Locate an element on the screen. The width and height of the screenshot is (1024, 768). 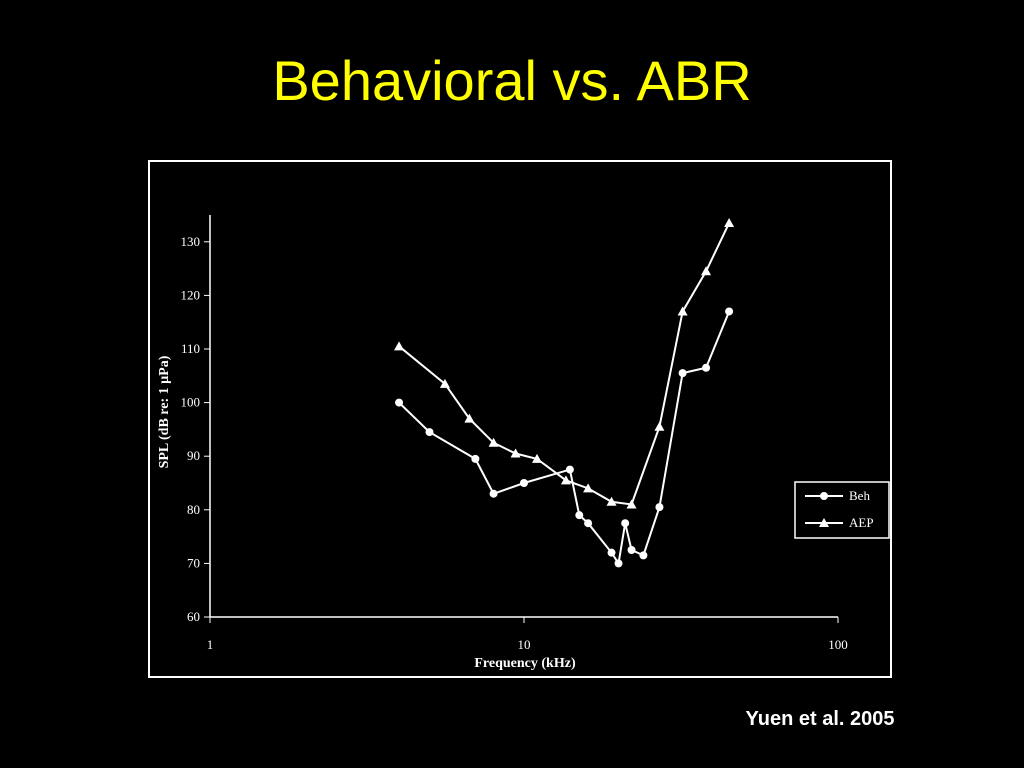
legend-label: Beh is located at coordinates (859, 495).